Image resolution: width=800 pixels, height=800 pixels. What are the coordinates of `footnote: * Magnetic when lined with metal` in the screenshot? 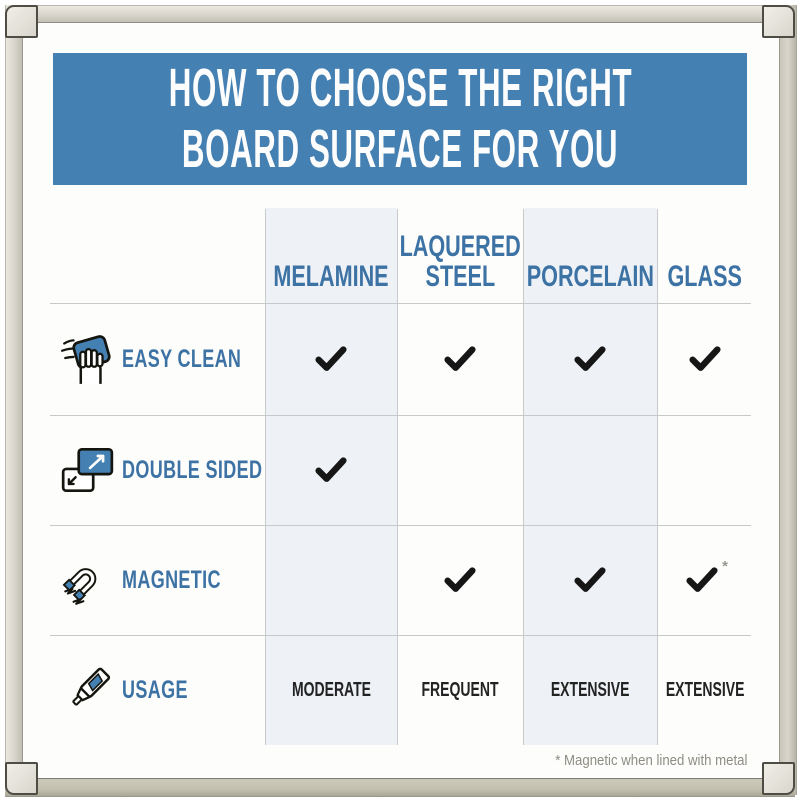 It's located at (650, 760).